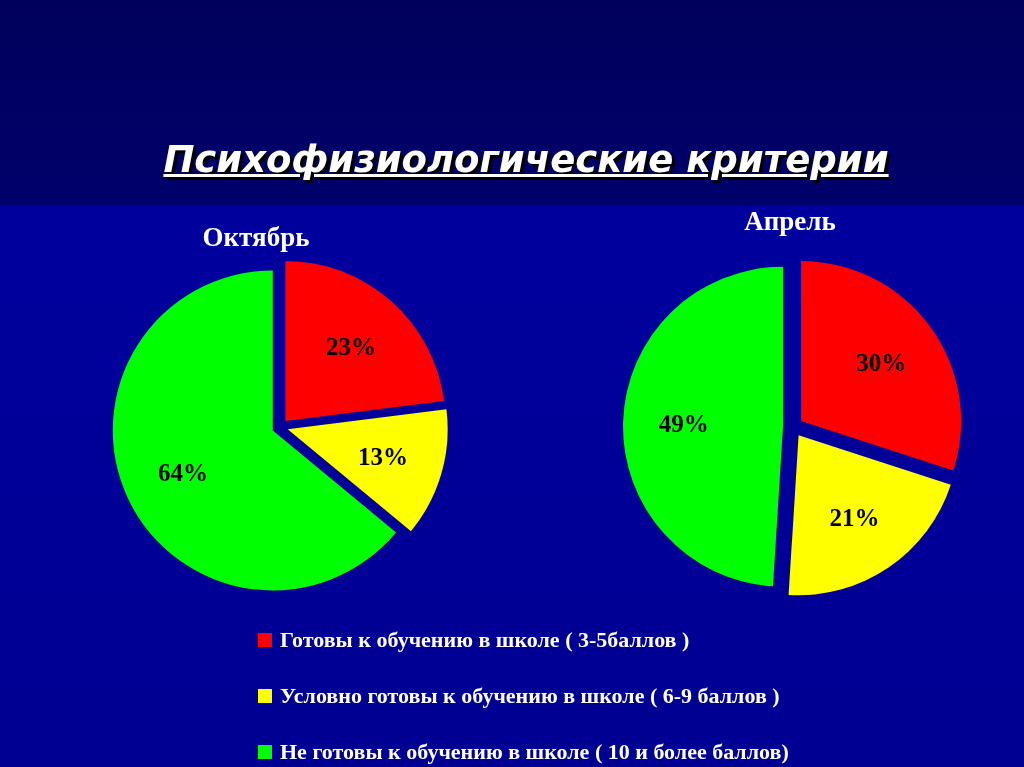  What do you see at coordinates (790, 221) in the screenshot?
I see `chart-subtitle: Апрель` at bounding box center [790, 221].